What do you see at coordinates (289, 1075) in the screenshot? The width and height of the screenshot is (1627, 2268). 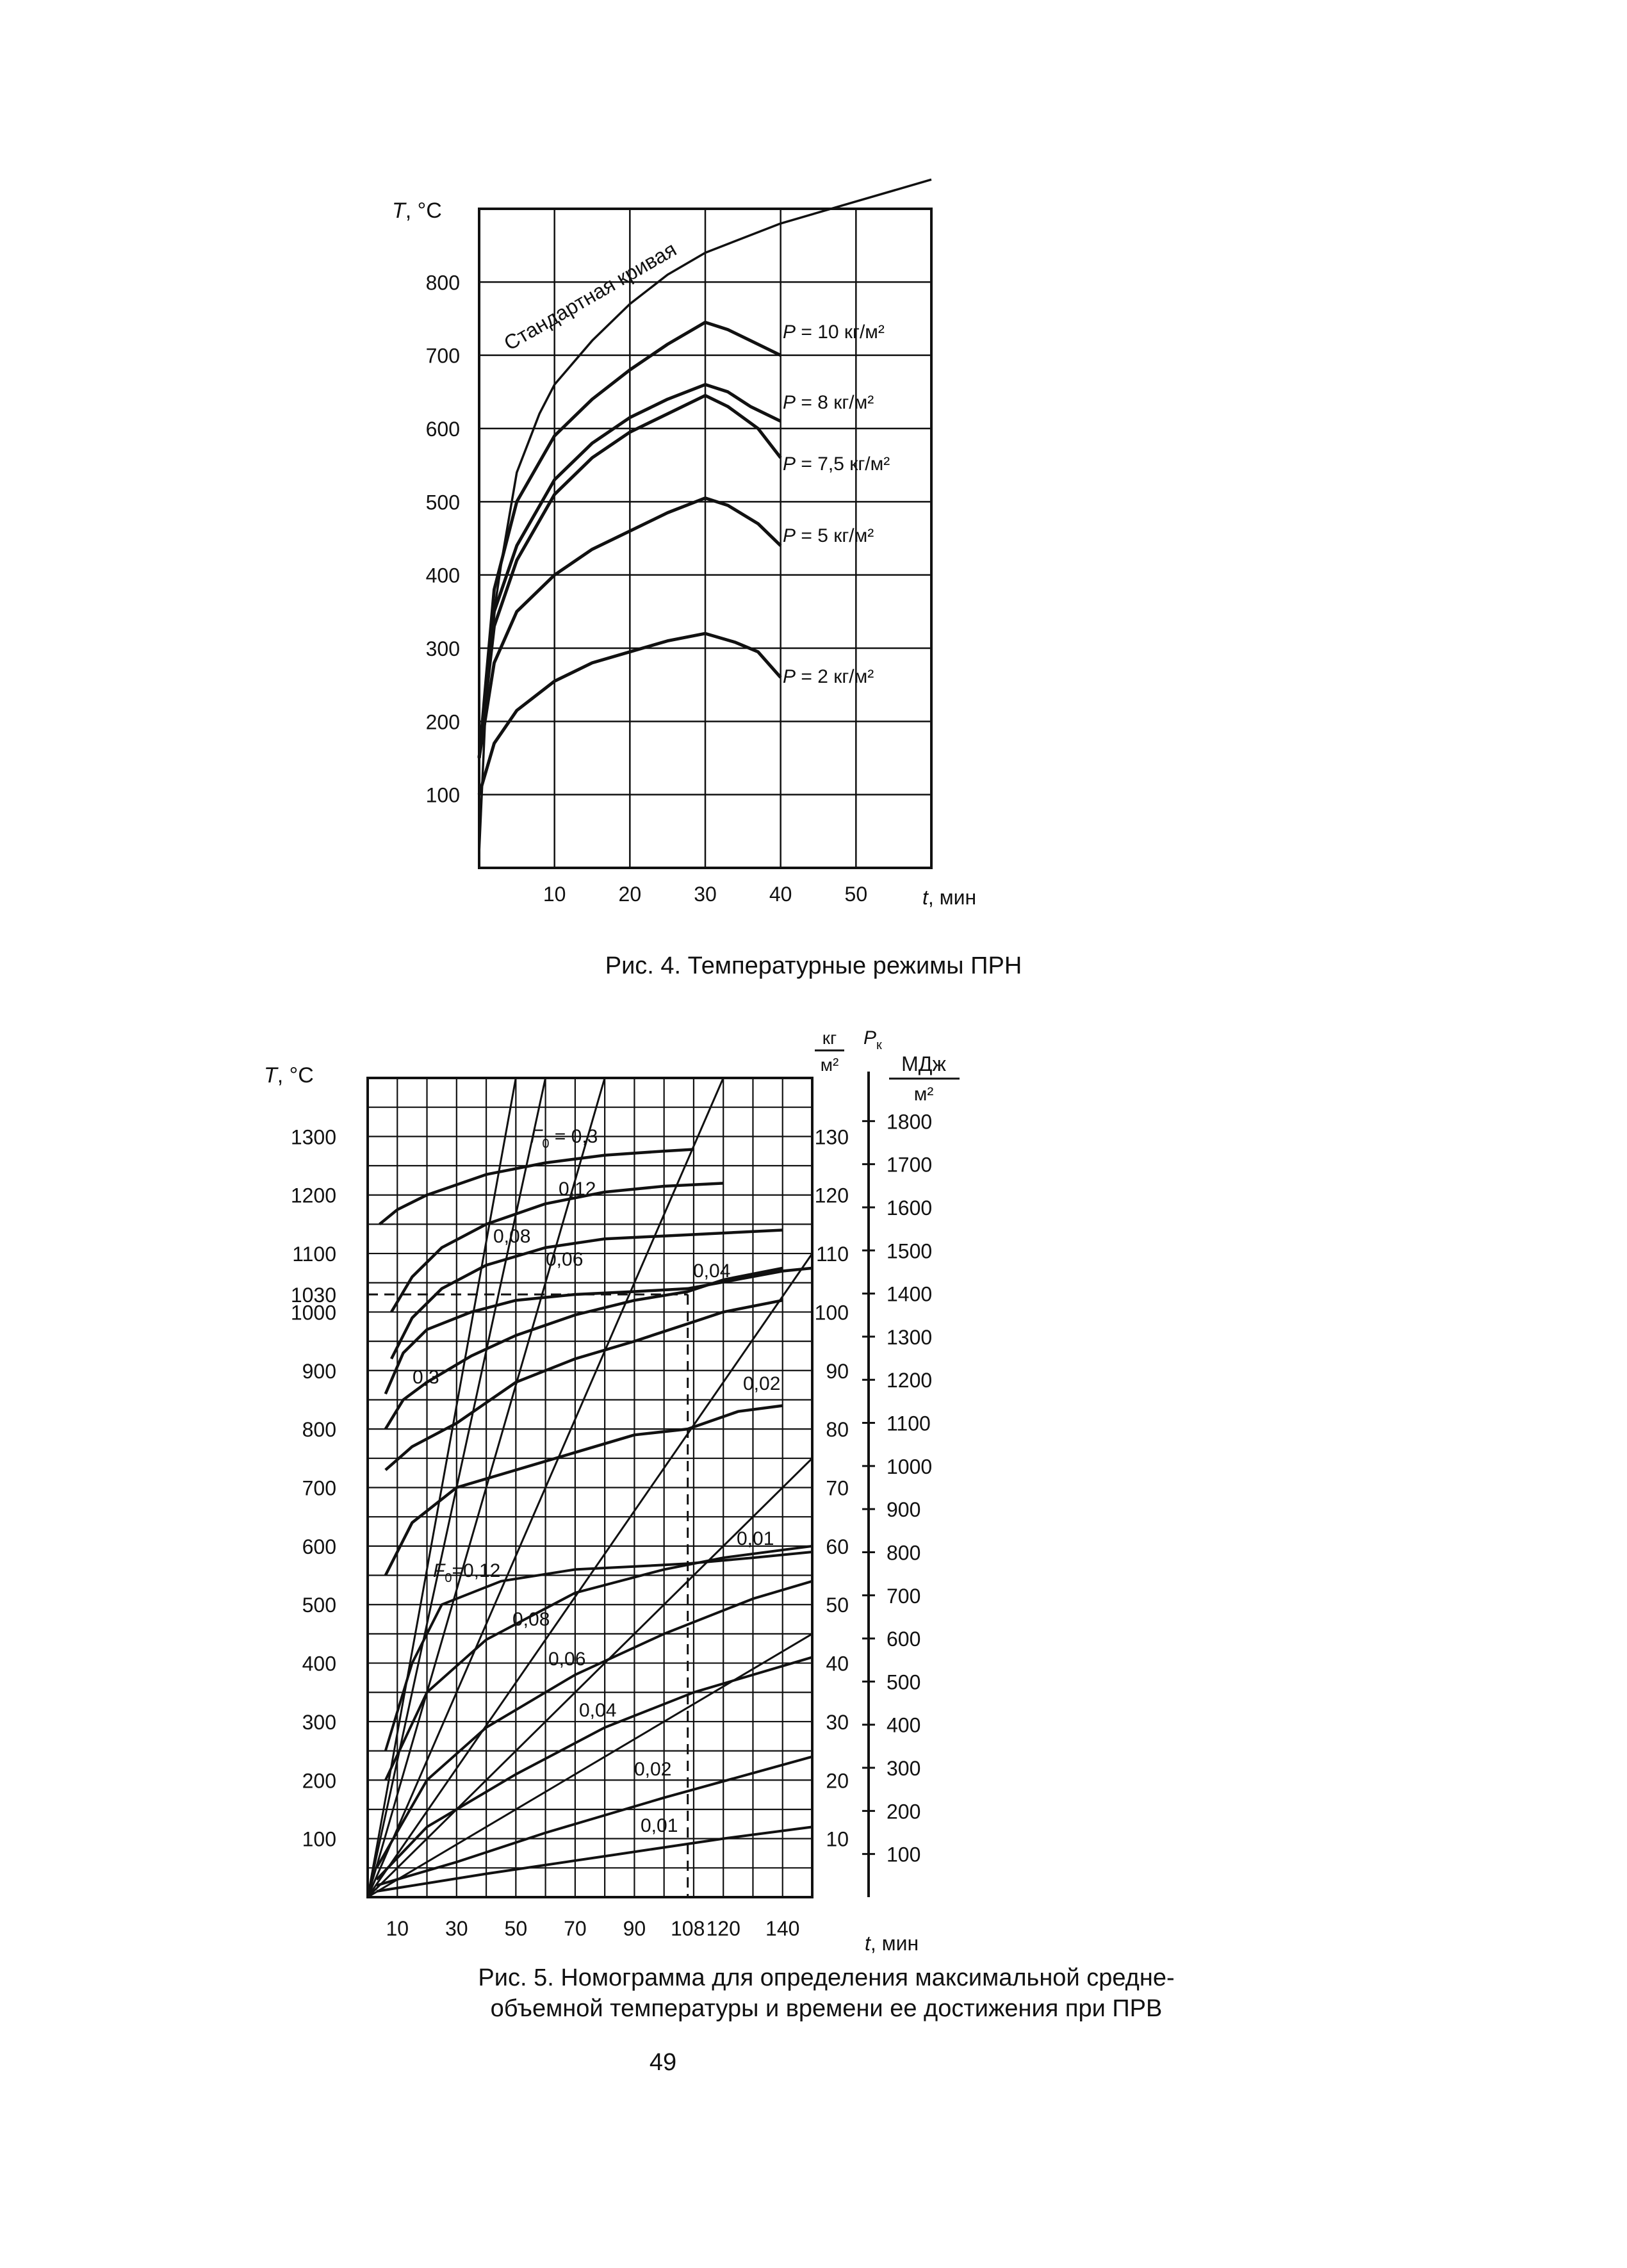 I see `fig5-y-axis-label: T, °C` at bounding box center [289, 1075].